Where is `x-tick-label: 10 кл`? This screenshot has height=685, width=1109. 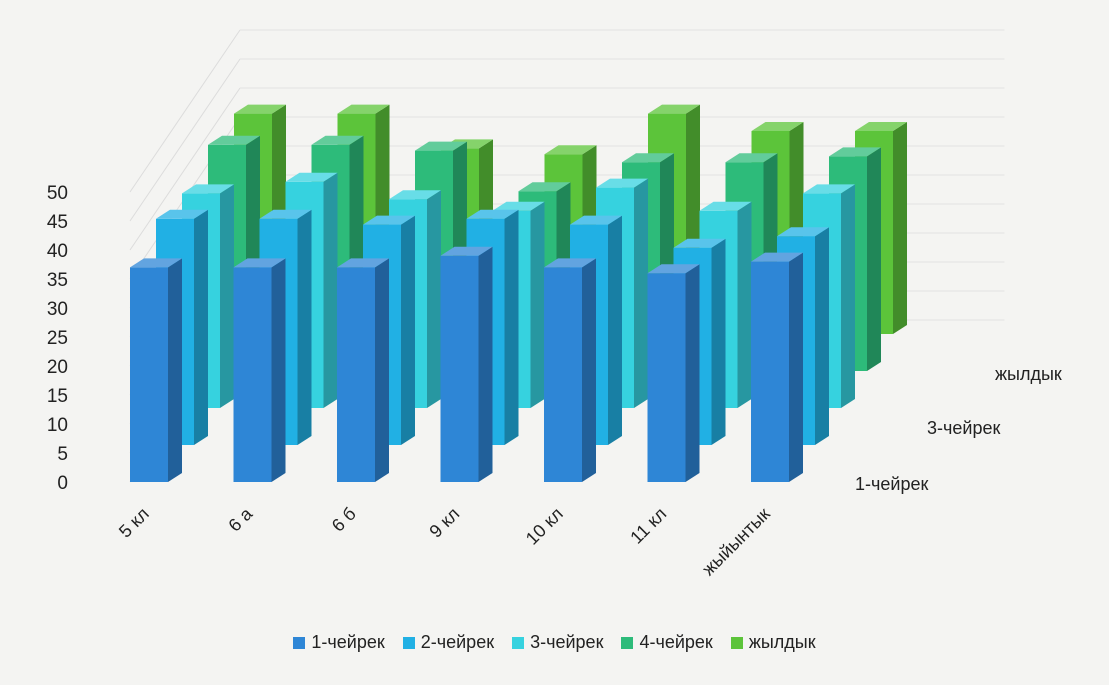 x-tick-label: 10 кл is located at coordinates (544, 526).